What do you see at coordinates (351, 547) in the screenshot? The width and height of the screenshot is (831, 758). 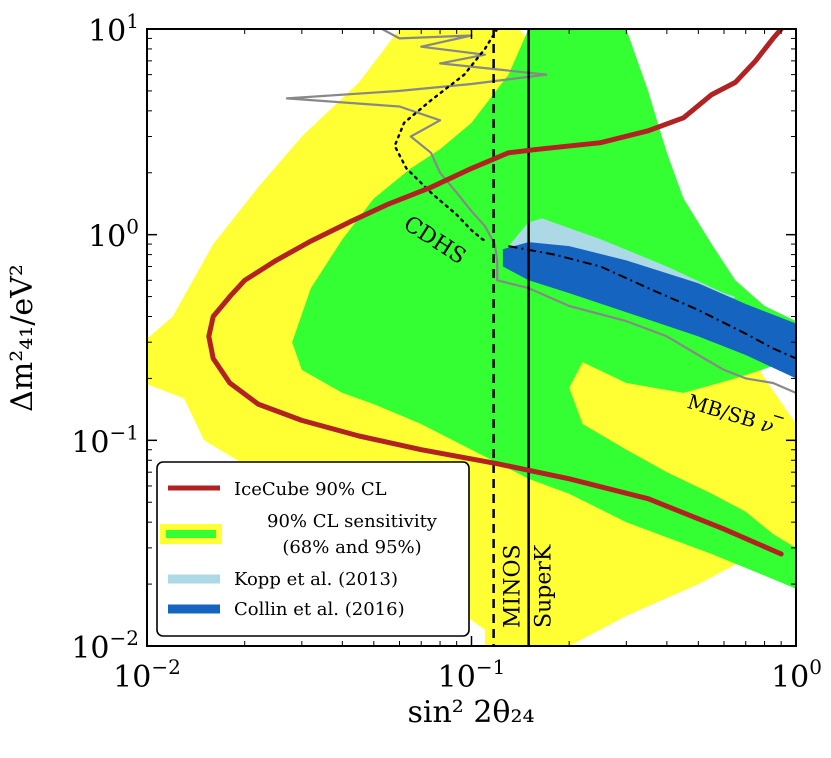 I see `legend-sensitivity-sublabel: (68% and 95%)` at bounding box center [351, 547].